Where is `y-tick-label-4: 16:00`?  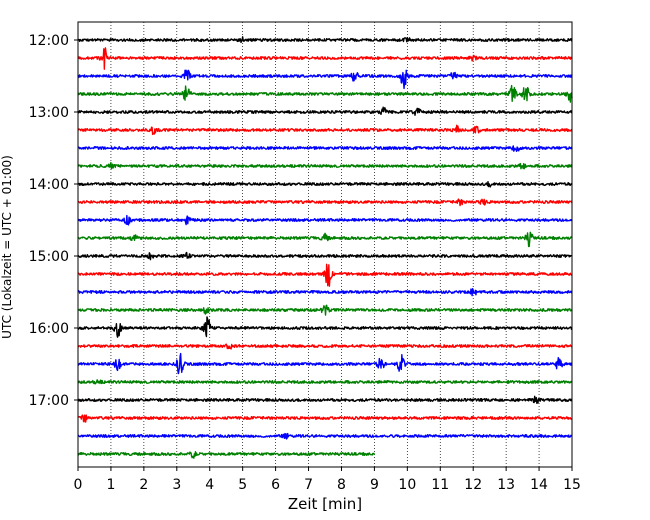
y-tick-label-4: 16:00 is located at coordinates (49, 329).